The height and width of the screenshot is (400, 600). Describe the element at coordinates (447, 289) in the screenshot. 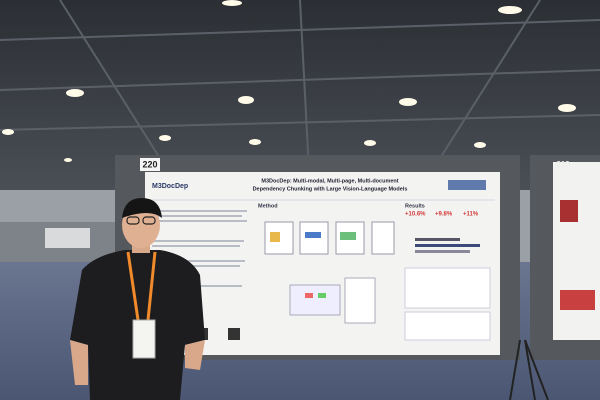

I see `results-chart` at that location.